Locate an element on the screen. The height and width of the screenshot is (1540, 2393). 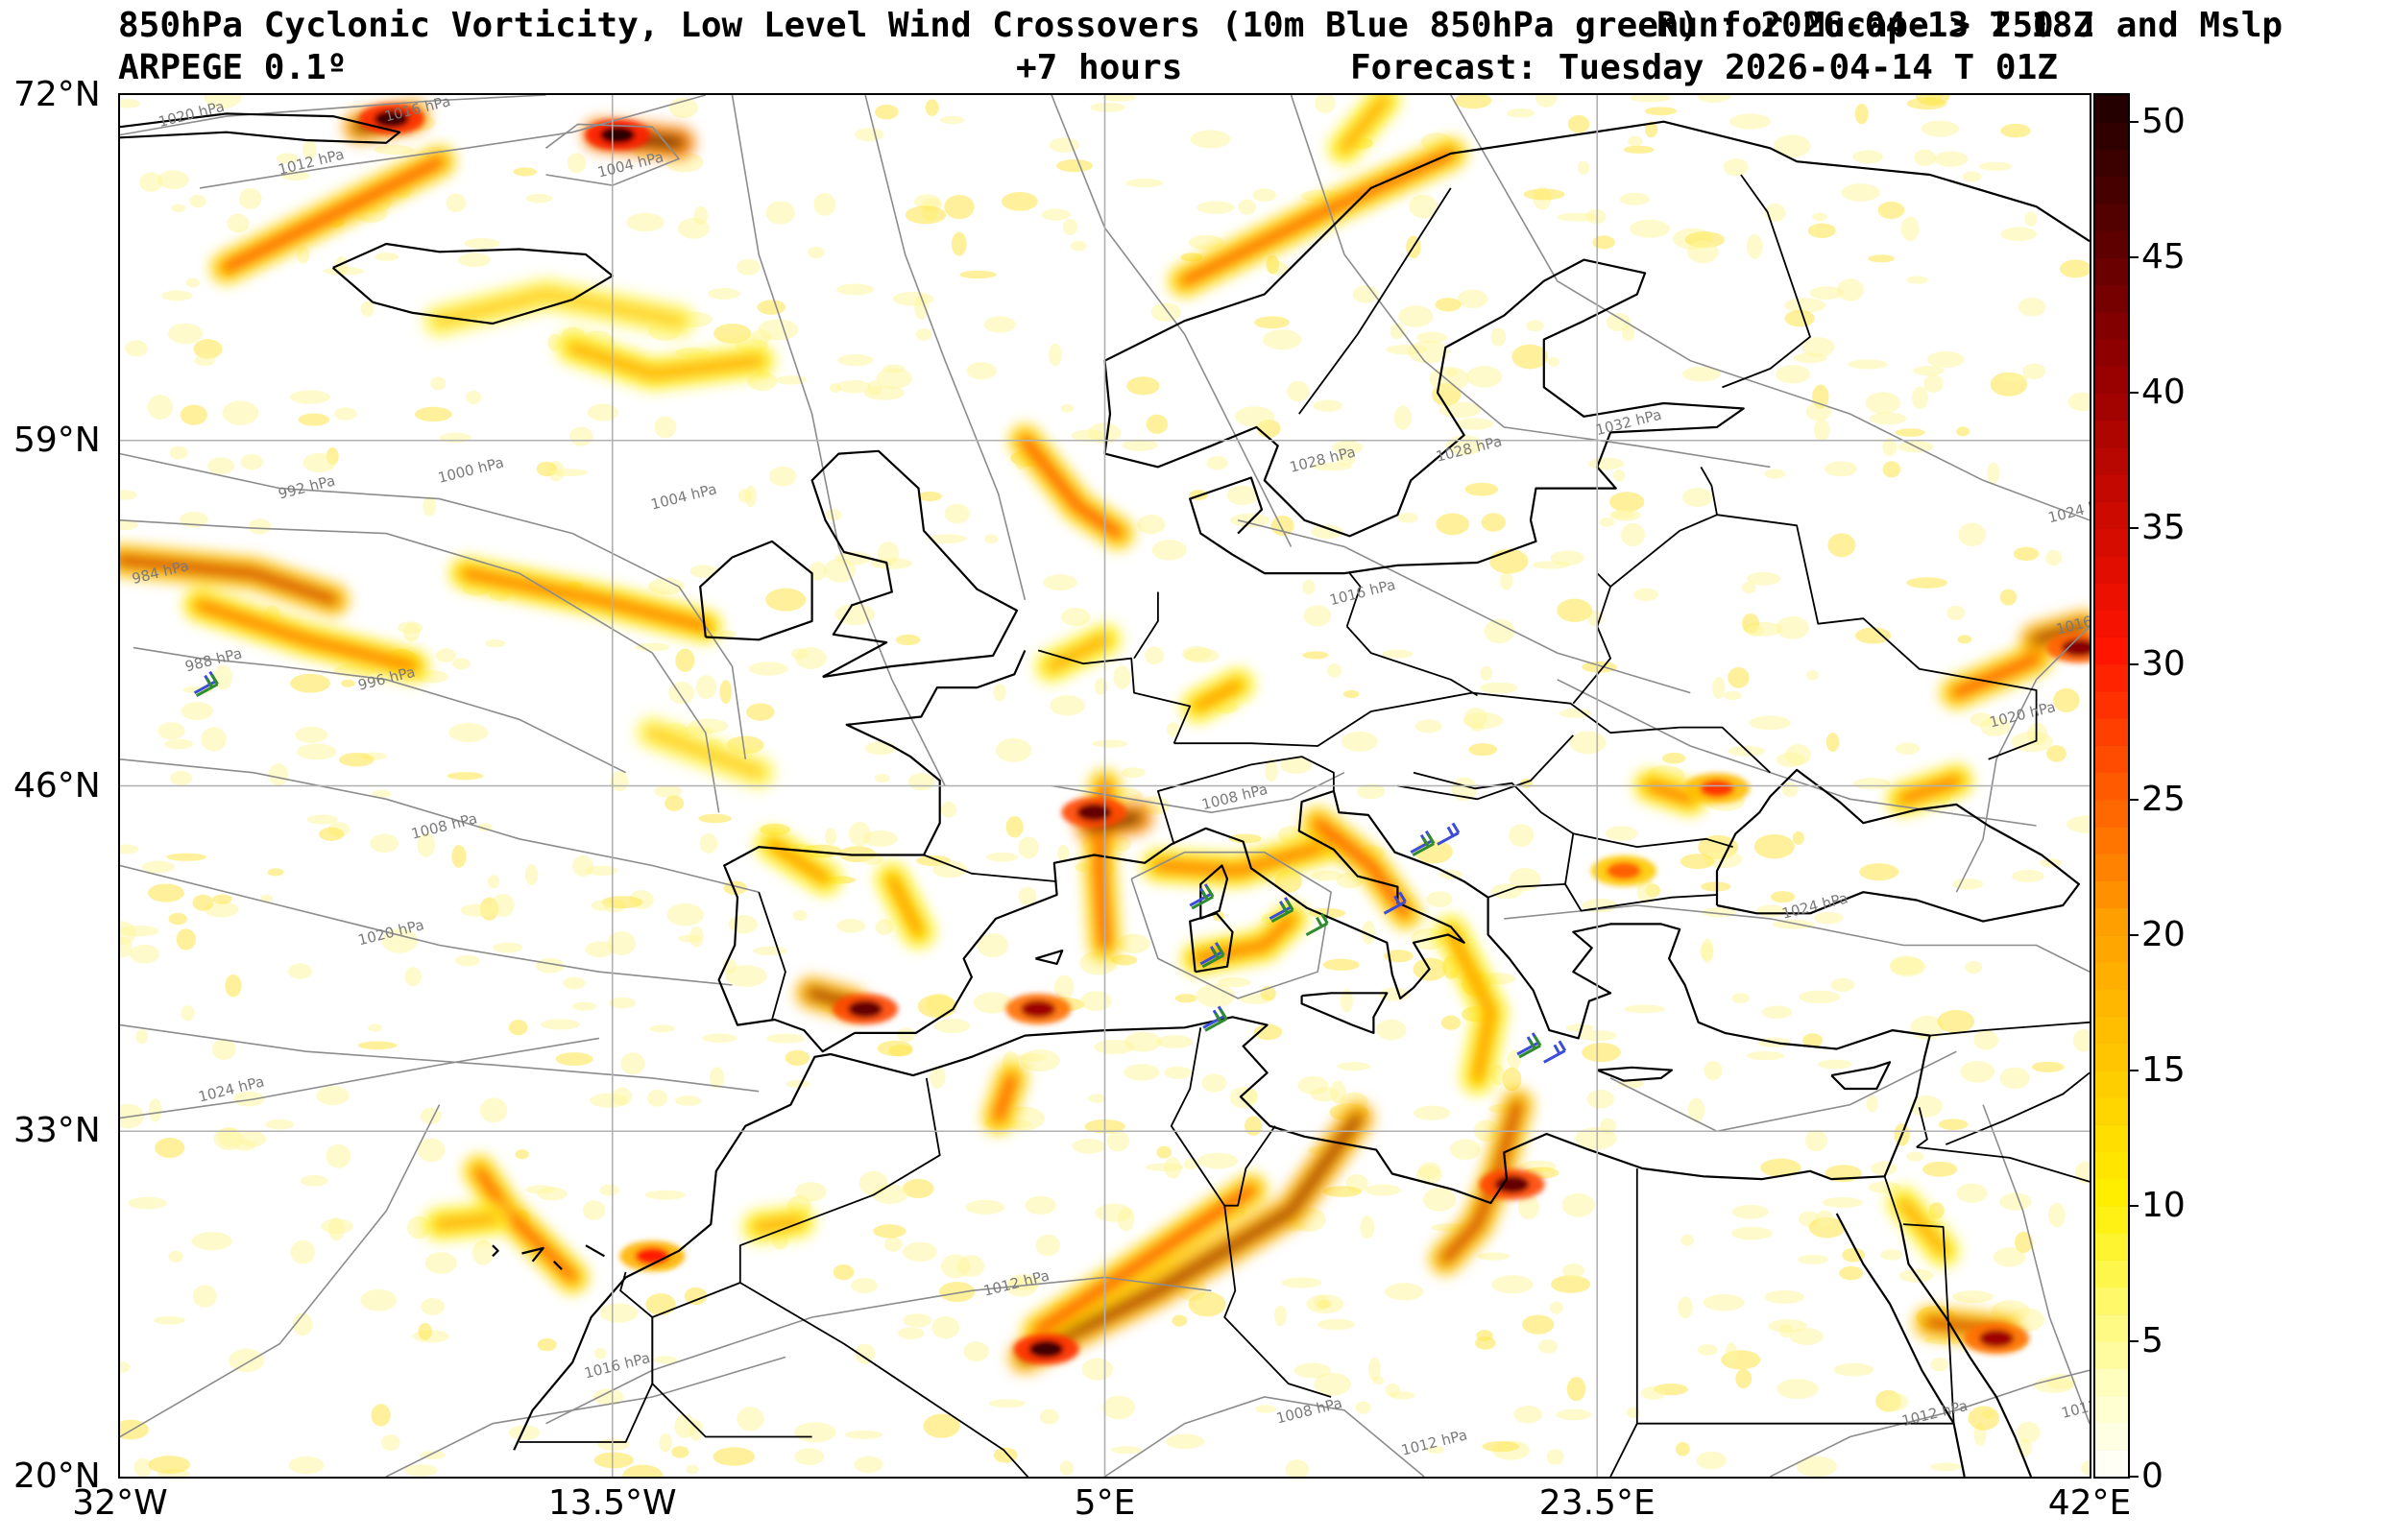
colorbar-tick-label: 30 is located at coordinates (2163, 663).